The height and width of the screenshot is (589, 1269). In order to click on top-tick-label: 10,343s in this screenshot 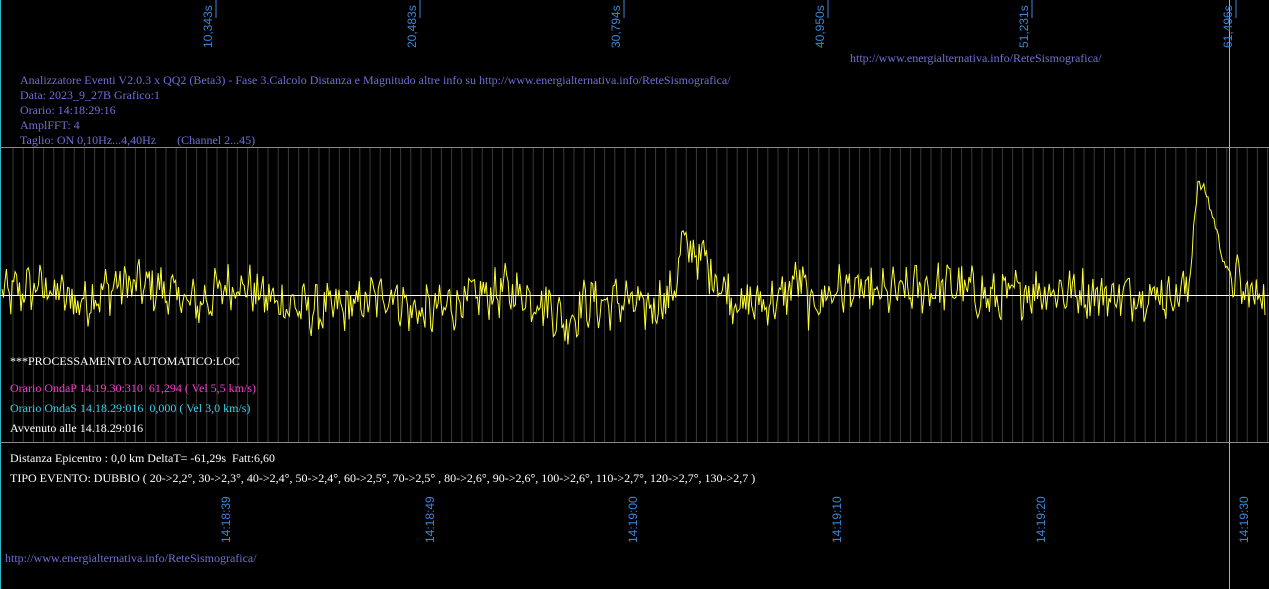, I will do `click(208, 26)`.